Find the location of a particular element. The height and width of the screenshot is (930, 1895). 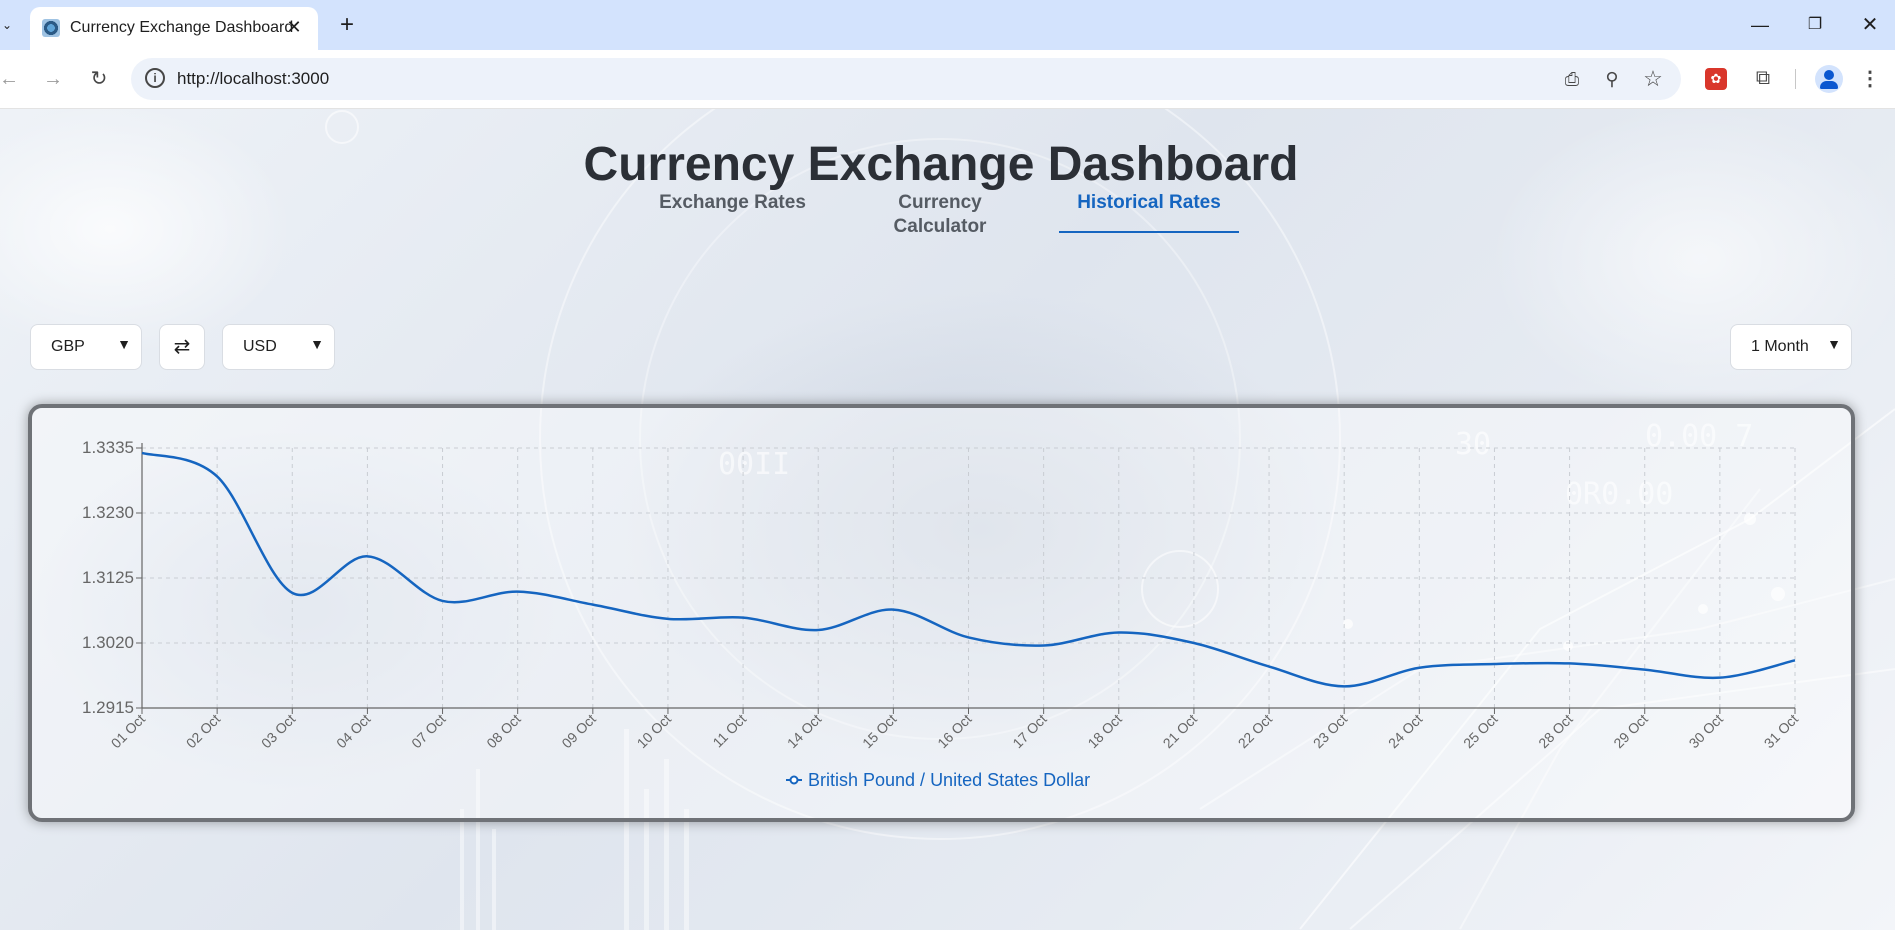

swap-currencies-button: ⇄ is located at coordinates (182, 347).